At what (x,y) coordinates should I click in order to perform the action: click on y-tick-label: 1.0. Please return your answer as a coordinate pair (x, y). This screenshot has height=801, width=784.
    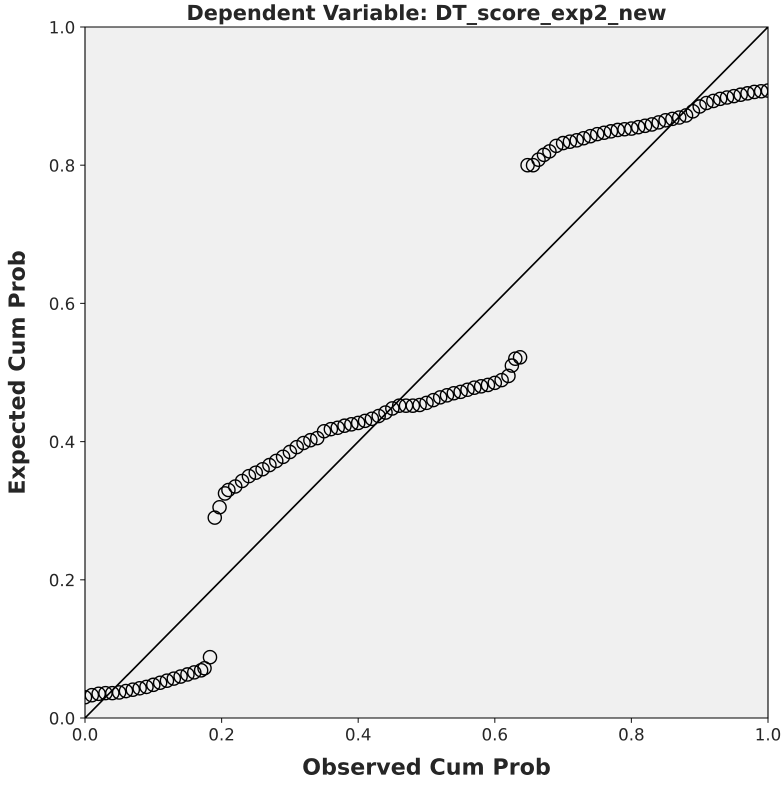
    Looking at the image, I should click on (62, 27).